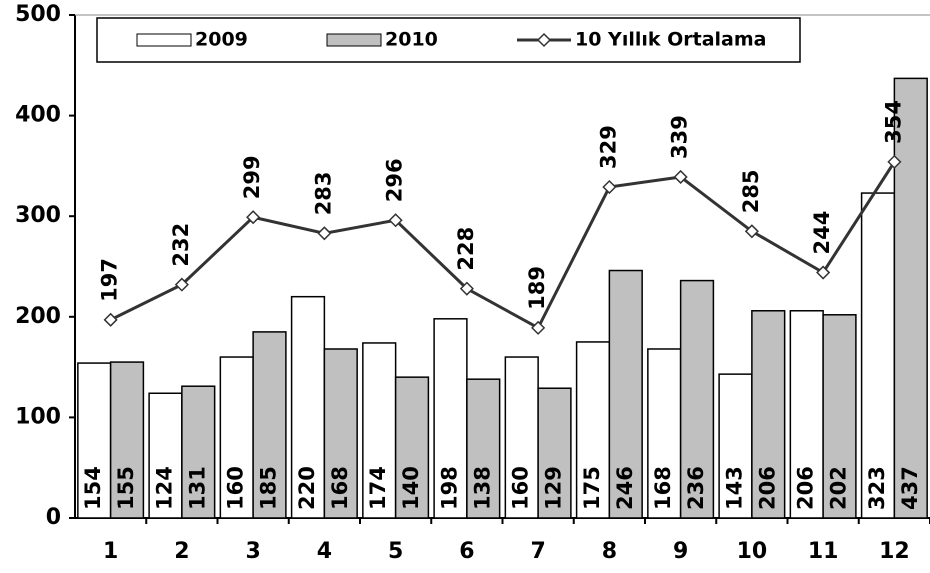 This screenshot has width=930, height=573. Describe the element at coordinates (53, 517) in the screenshot. I see `y-tick-label: 0` at that location.